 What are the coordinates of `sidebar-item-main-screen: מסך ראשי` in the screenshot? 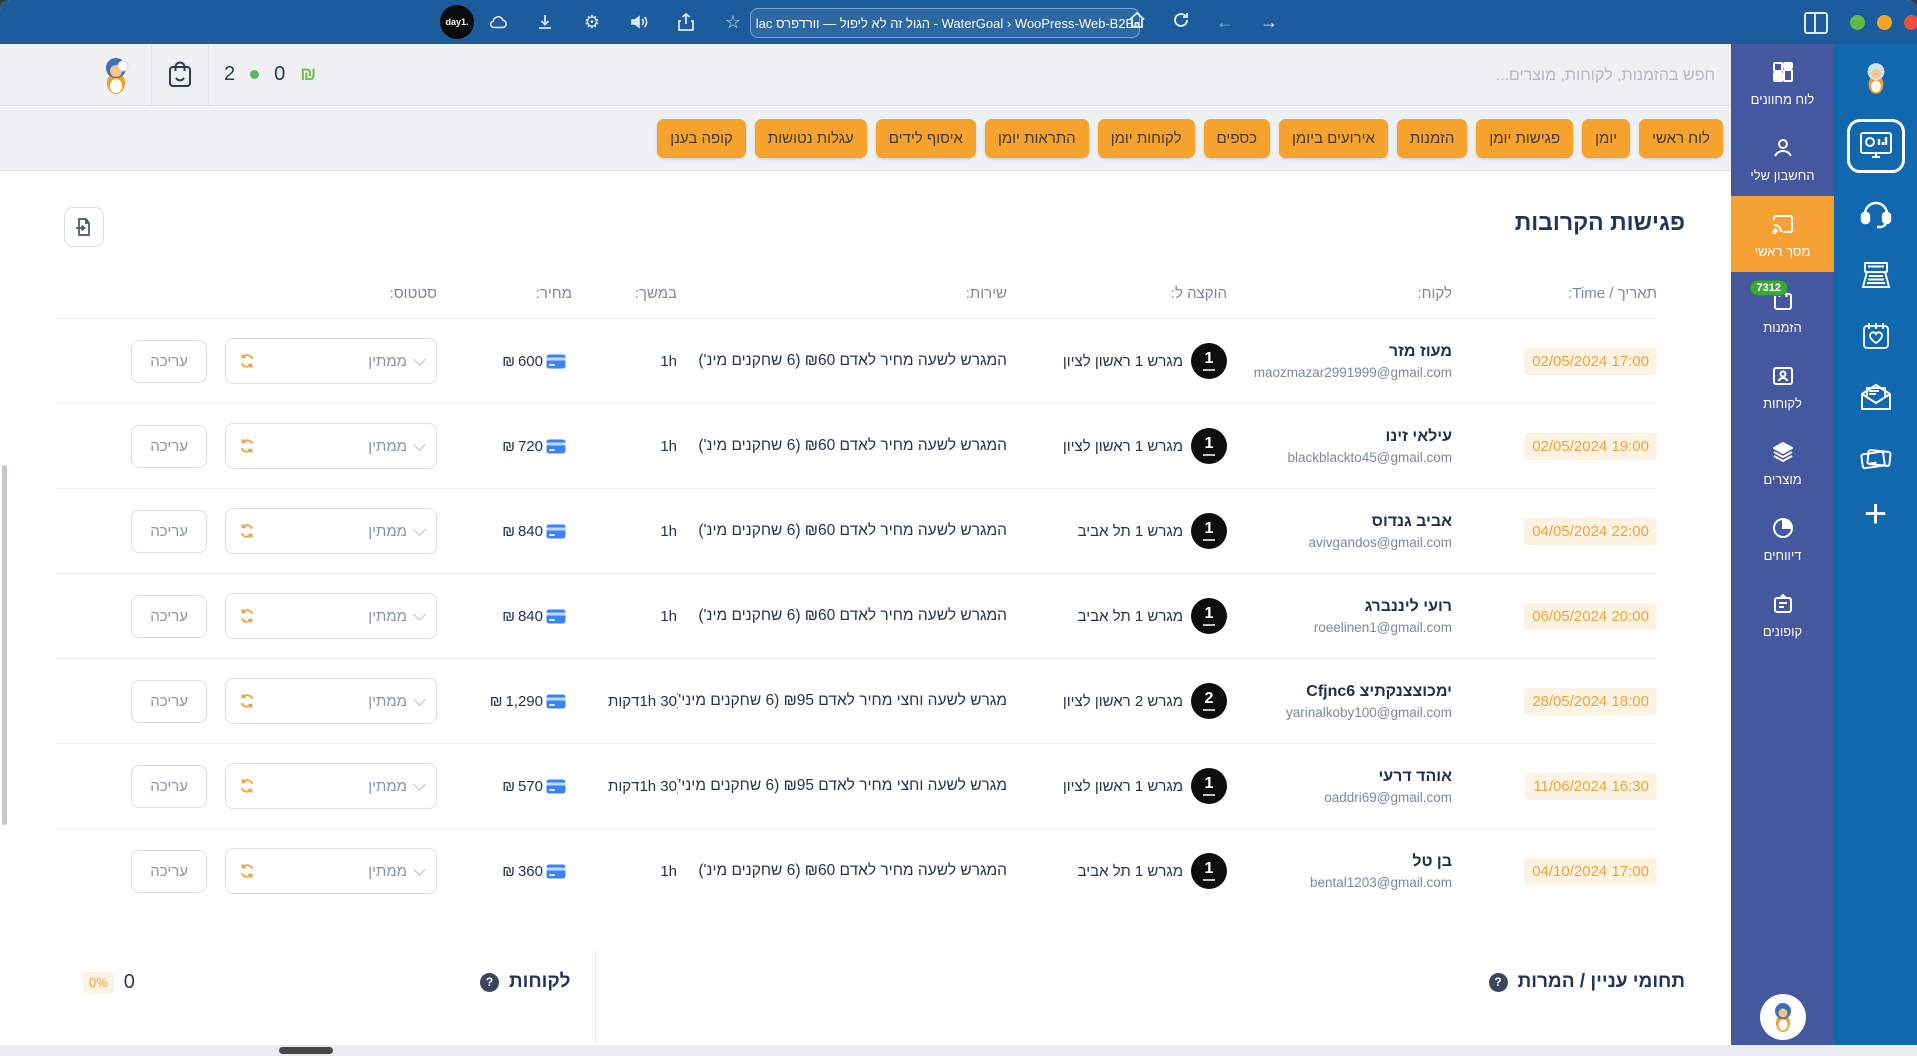 It's located at (1782, 234).